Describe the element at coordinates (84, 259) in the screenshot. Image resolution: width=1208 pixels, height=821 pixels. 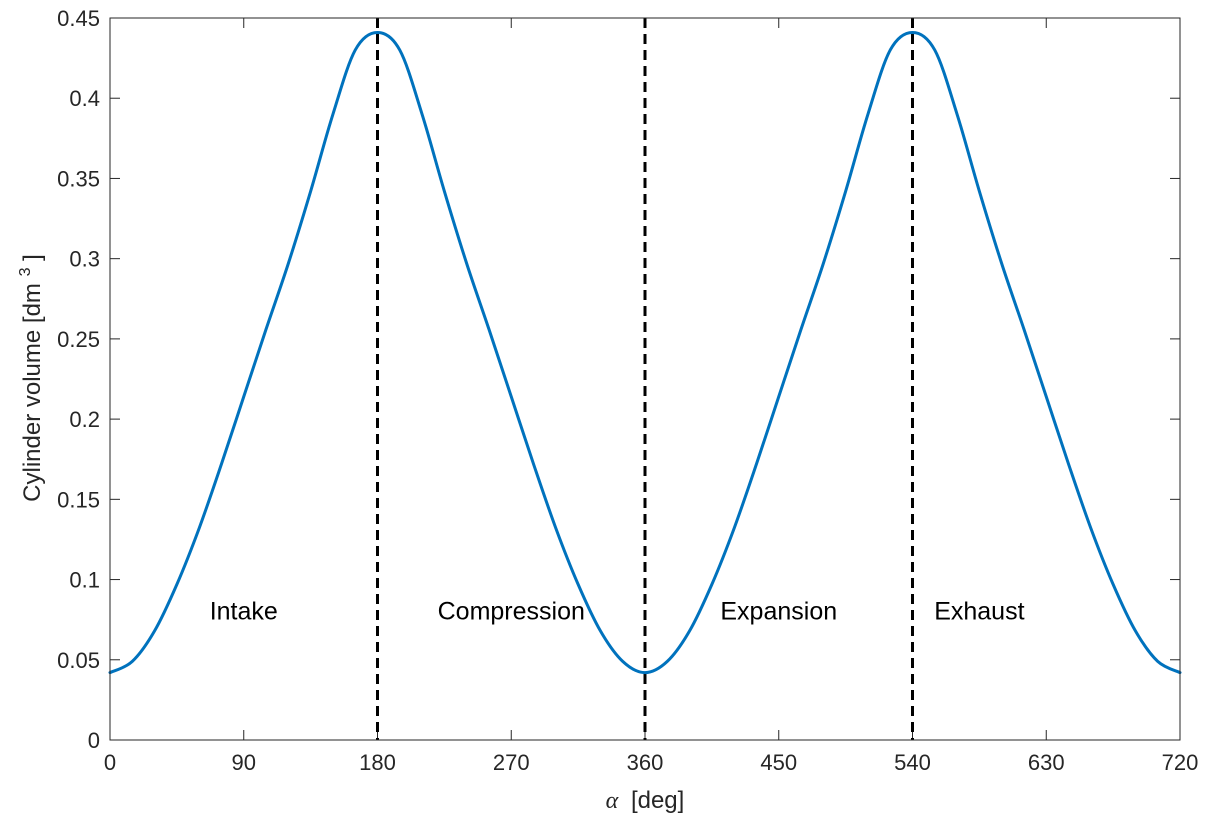
I see `y-tick-label: 0.3` at that location.